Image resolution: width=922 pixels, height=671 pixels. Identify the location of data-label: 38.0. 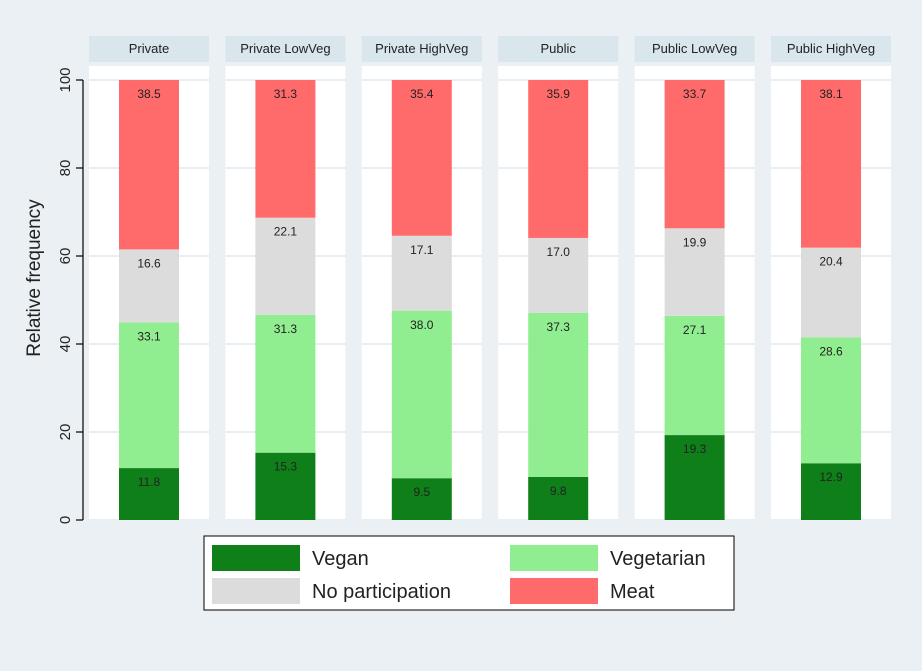
(422, 325).